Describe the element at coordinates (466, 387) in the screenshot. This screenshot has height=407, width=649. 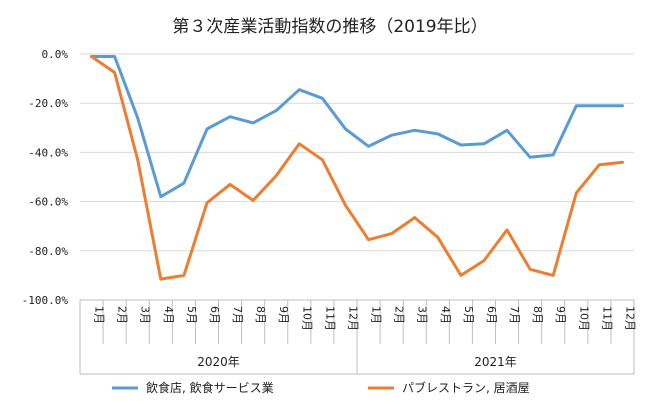
I see `legend-label-2: パブレストラン, 居酒屋` at that location.